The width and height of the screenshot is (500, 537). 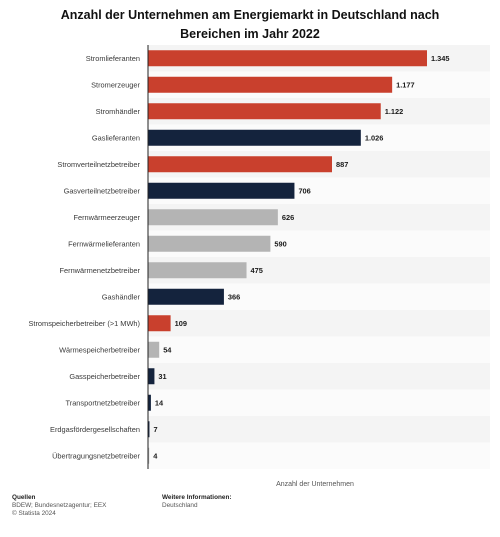 What do you see at coordinates (118, 111) in the screenshot?
I see `category-label: Stromhändler` at bounding box center [118, 111].